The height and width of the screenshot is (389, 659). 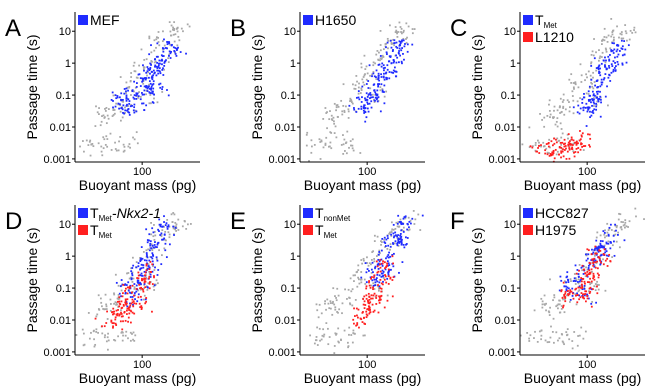 What do you see at coordinates (60, 321) in the screenshot?
I see `y-tick-label: 0.01` at bounding box center [60, 321].